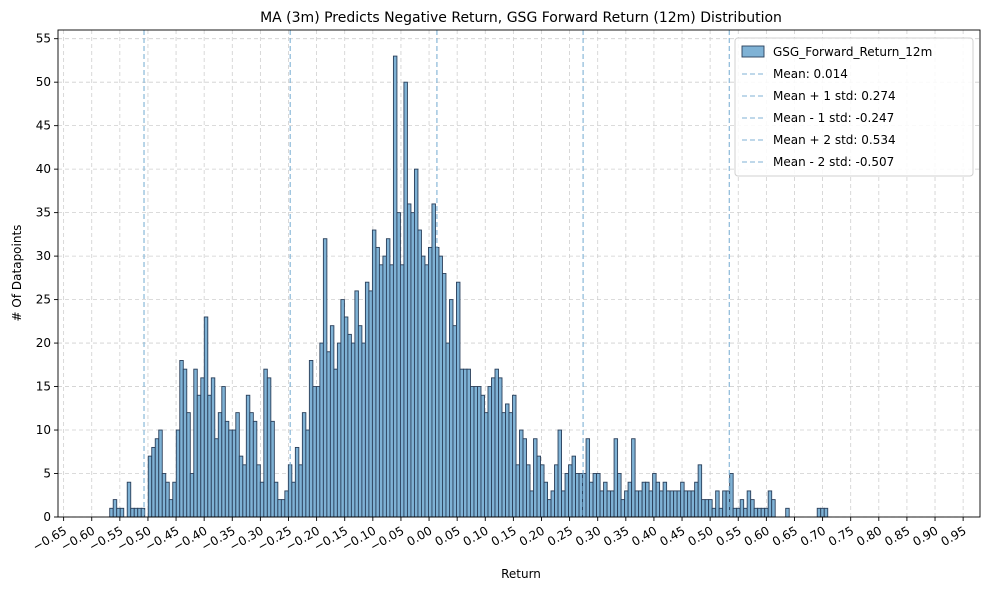  Describe the element at coordinates (43, 82) in the screenshot. I see `y-tick-label: 50` at that location.